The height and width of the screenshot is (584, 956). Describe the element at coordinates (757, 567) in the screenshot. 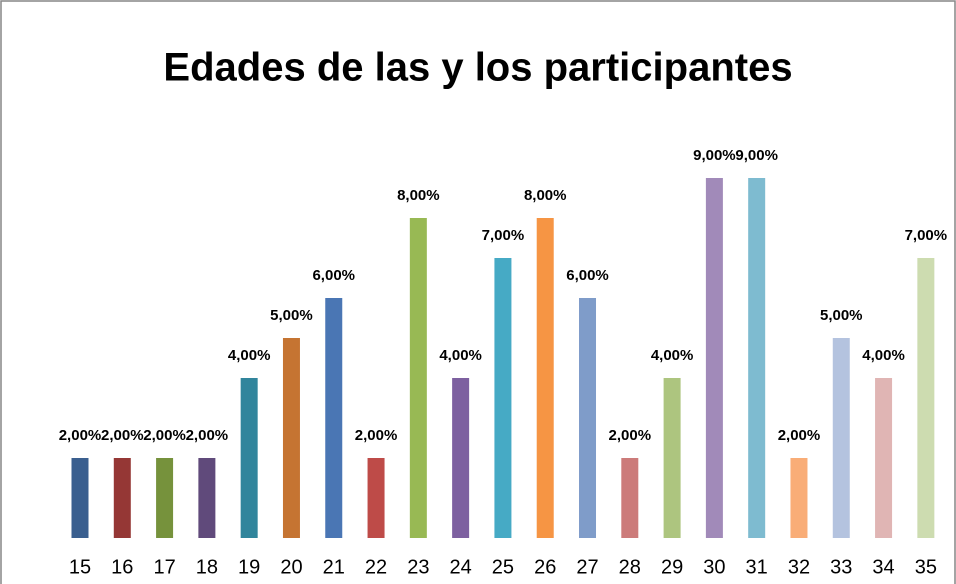

I see `x-tick-label: 31` at that location.